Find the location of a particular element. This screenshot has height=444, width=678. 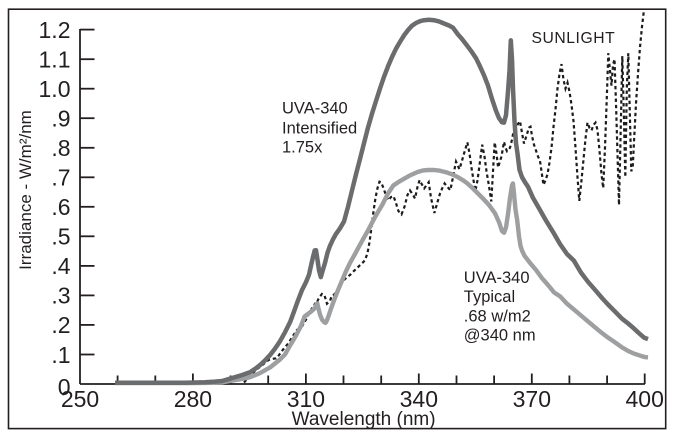

svg-text: 1.2 is located at coordinates (55, 30).